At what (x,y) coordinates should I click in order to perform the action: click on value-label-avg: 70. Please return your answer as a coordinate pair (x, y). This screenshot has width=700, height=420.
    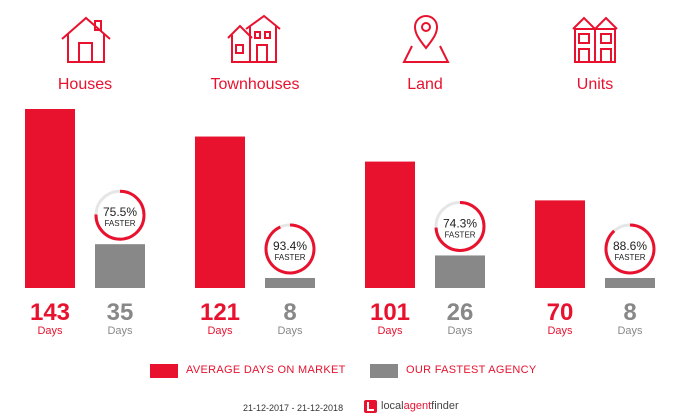
    Looking at the image, I should click on (560, 312).